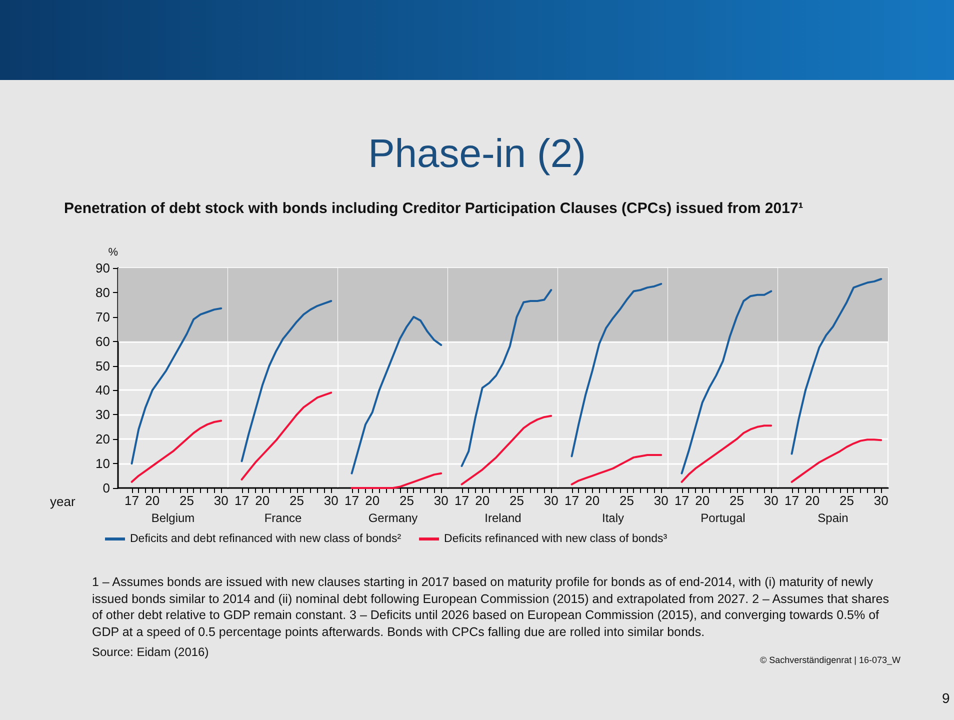 This screenshot has height=720, width=954. Describe the element at coordinates (266, 539) in the screenshot. I see `legend-label: Deficits and debt refinanced with new class of bonds²` at that location.